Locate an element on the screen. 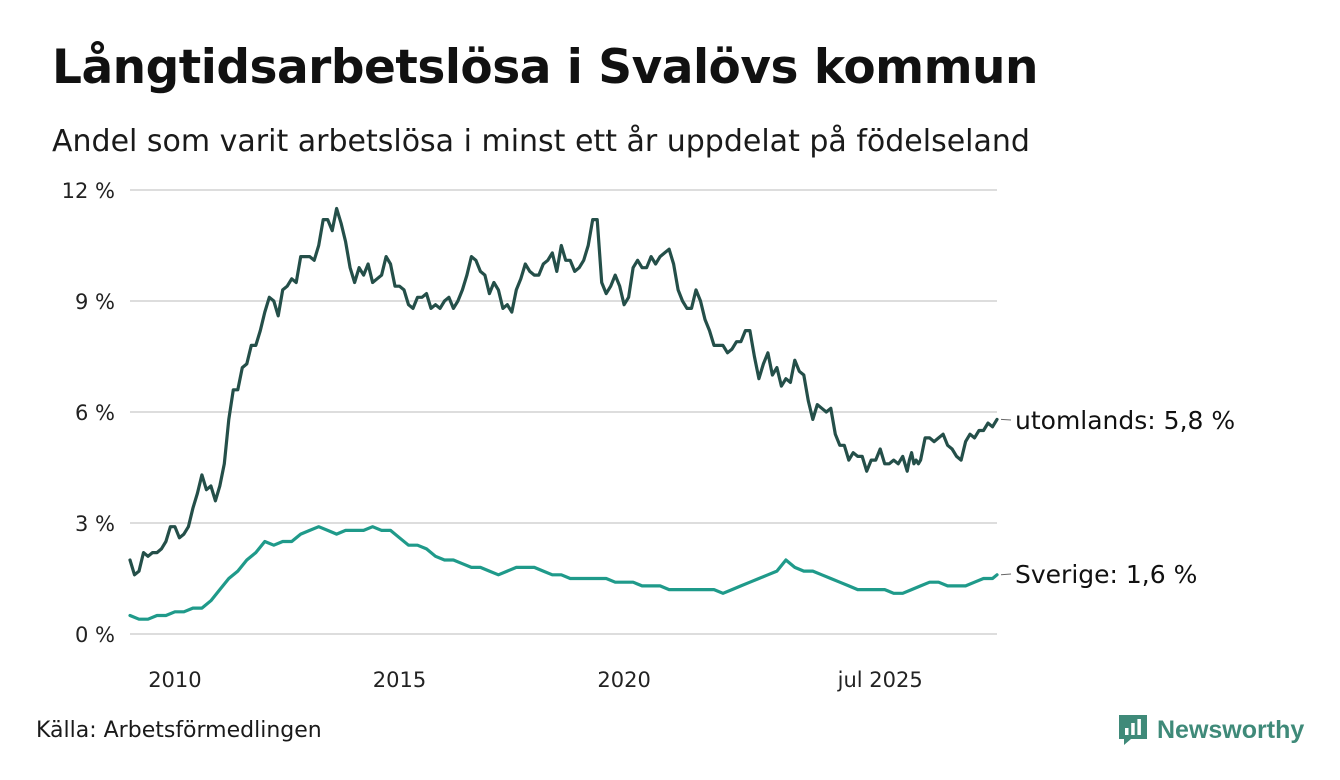 The image size is (1340, 780). end-label-sverige: Sverige: 1,6 % is located at coordinates (1106, 574).